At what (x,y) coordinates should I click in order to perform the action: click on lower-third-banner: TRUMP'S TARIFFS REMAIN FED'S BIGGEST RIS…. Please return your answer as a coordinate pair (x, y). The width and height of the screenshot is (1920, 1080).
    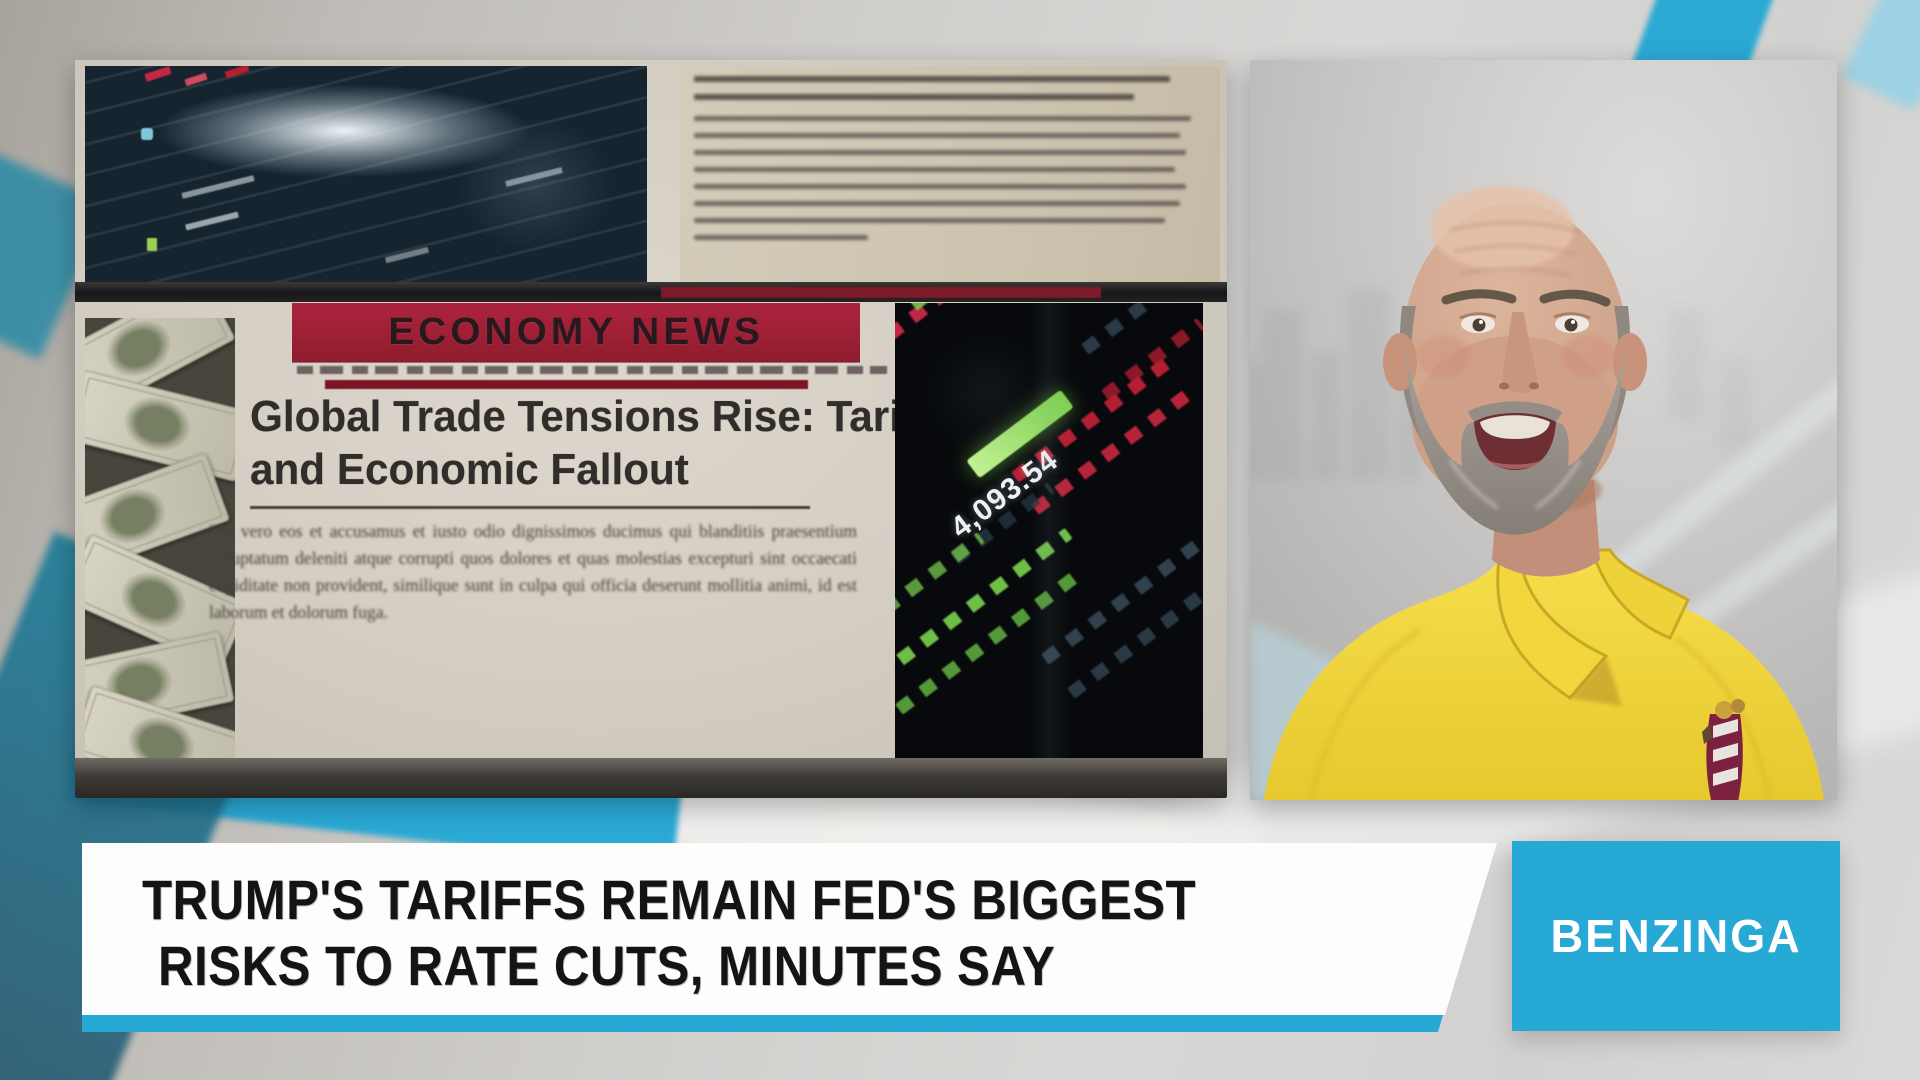
    Looking at the image, I should click on (789, 929).